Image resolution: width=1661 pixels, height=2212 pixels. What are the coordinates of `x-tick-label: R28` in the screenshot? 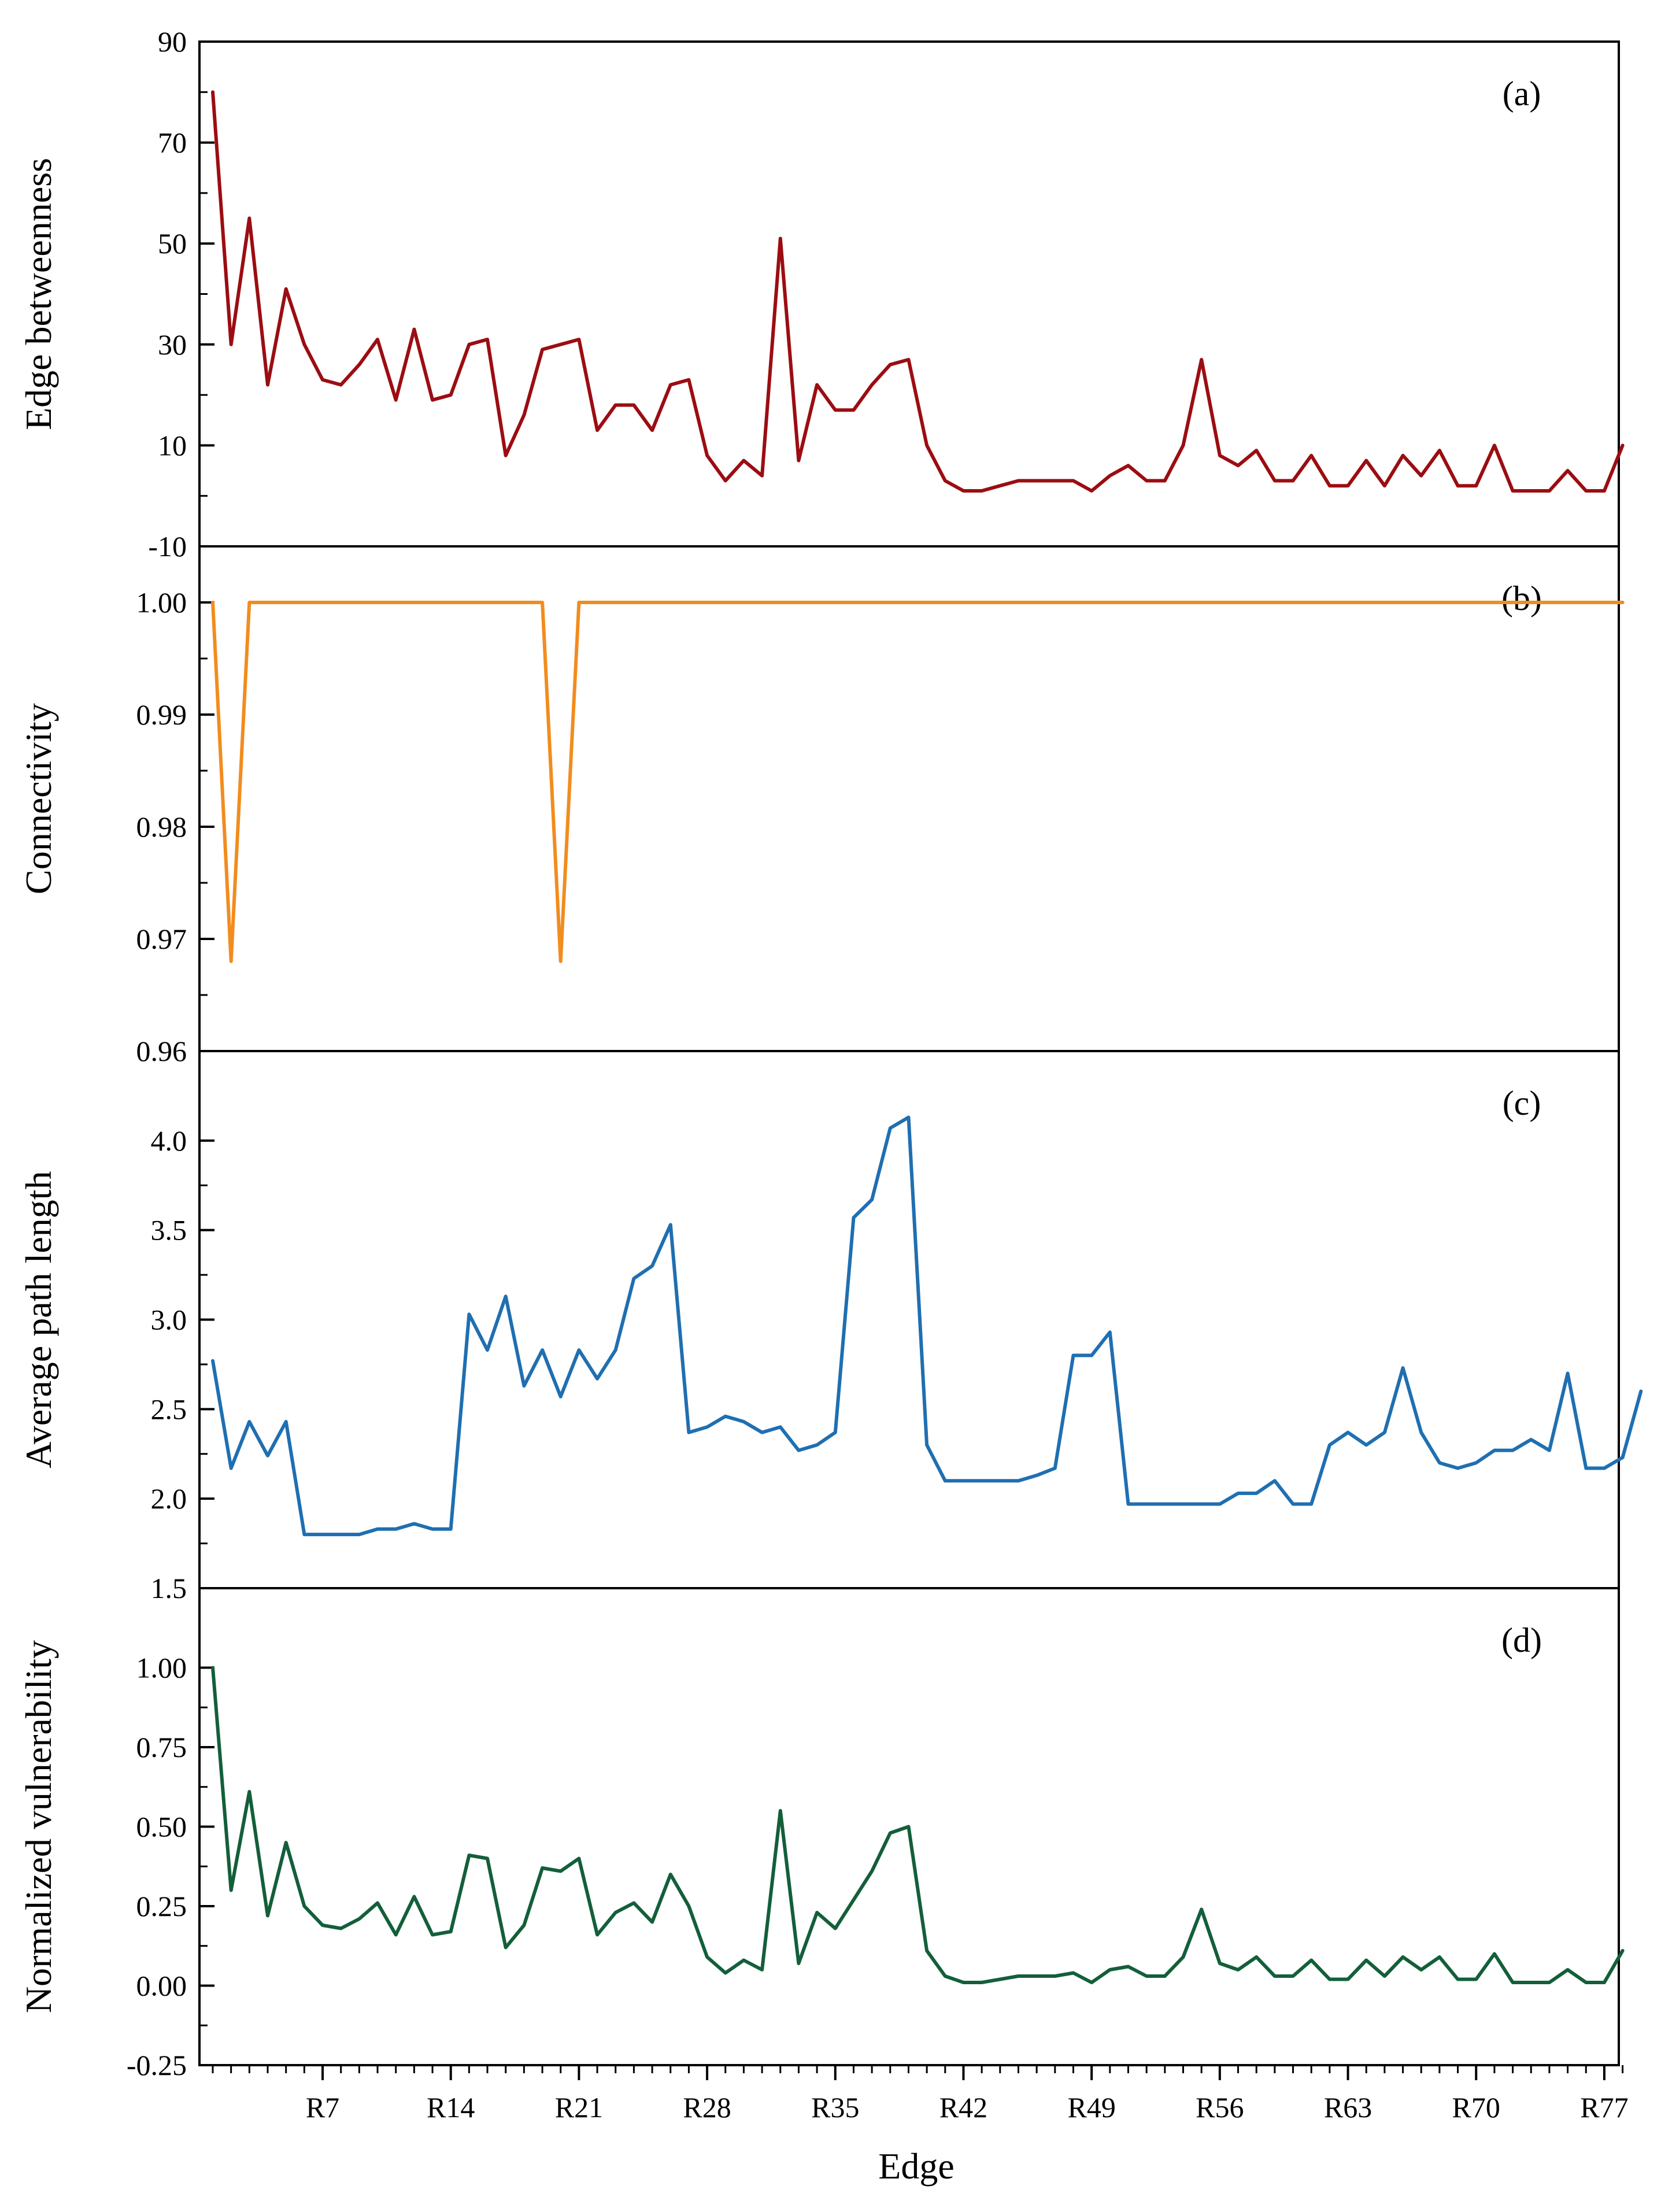 It's located at (707, 2107).